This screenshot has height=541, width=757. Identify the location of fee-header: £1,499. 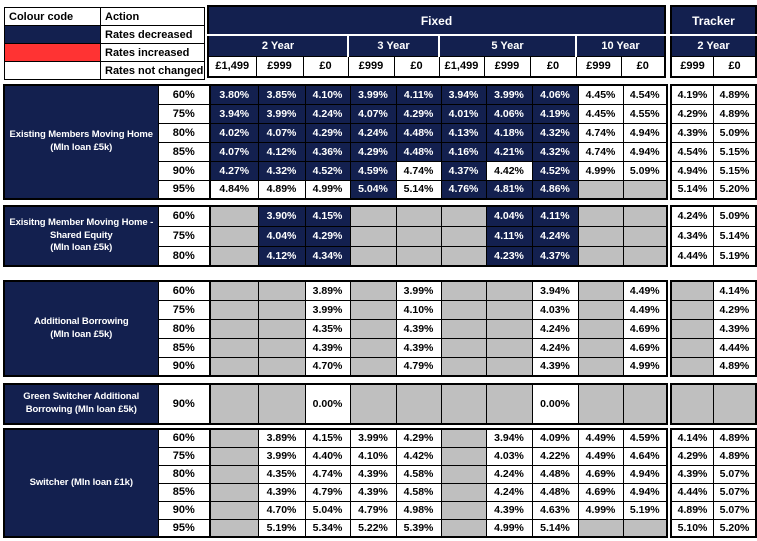
(232, 66).